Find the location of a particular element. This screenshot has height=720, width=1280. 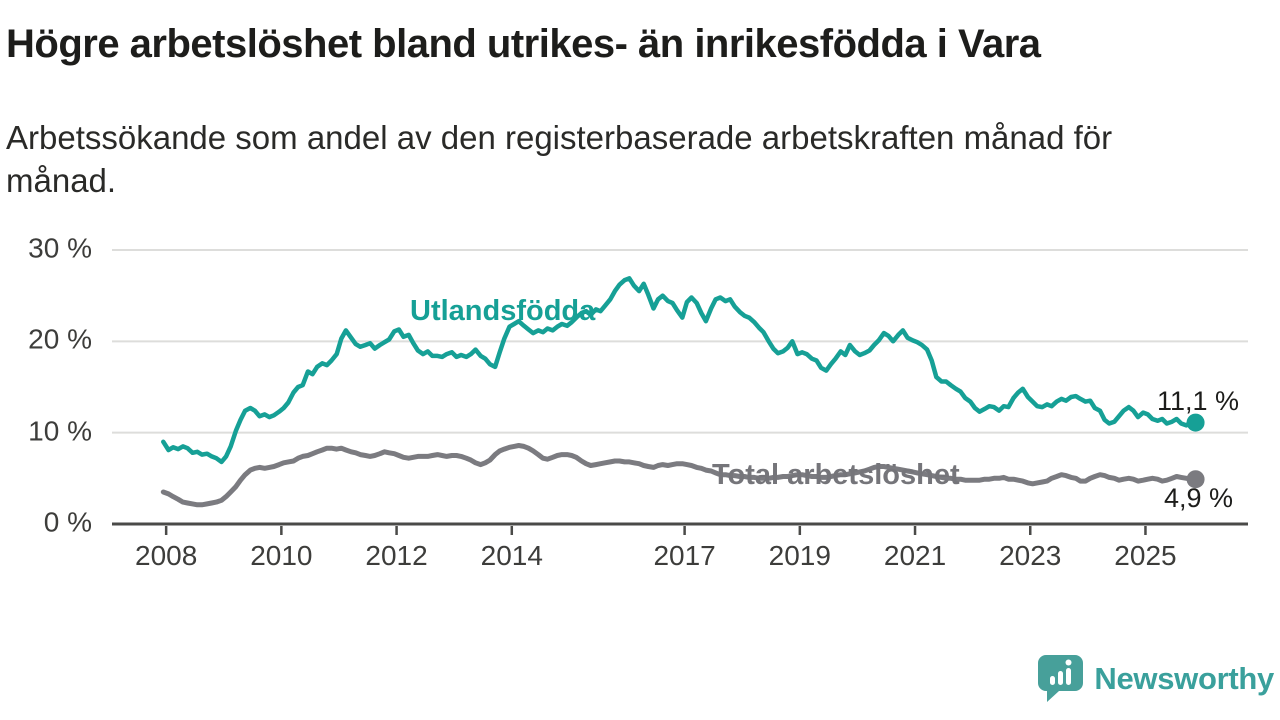

brand-name: Newsworthy is located at coordinates (1184, 678).